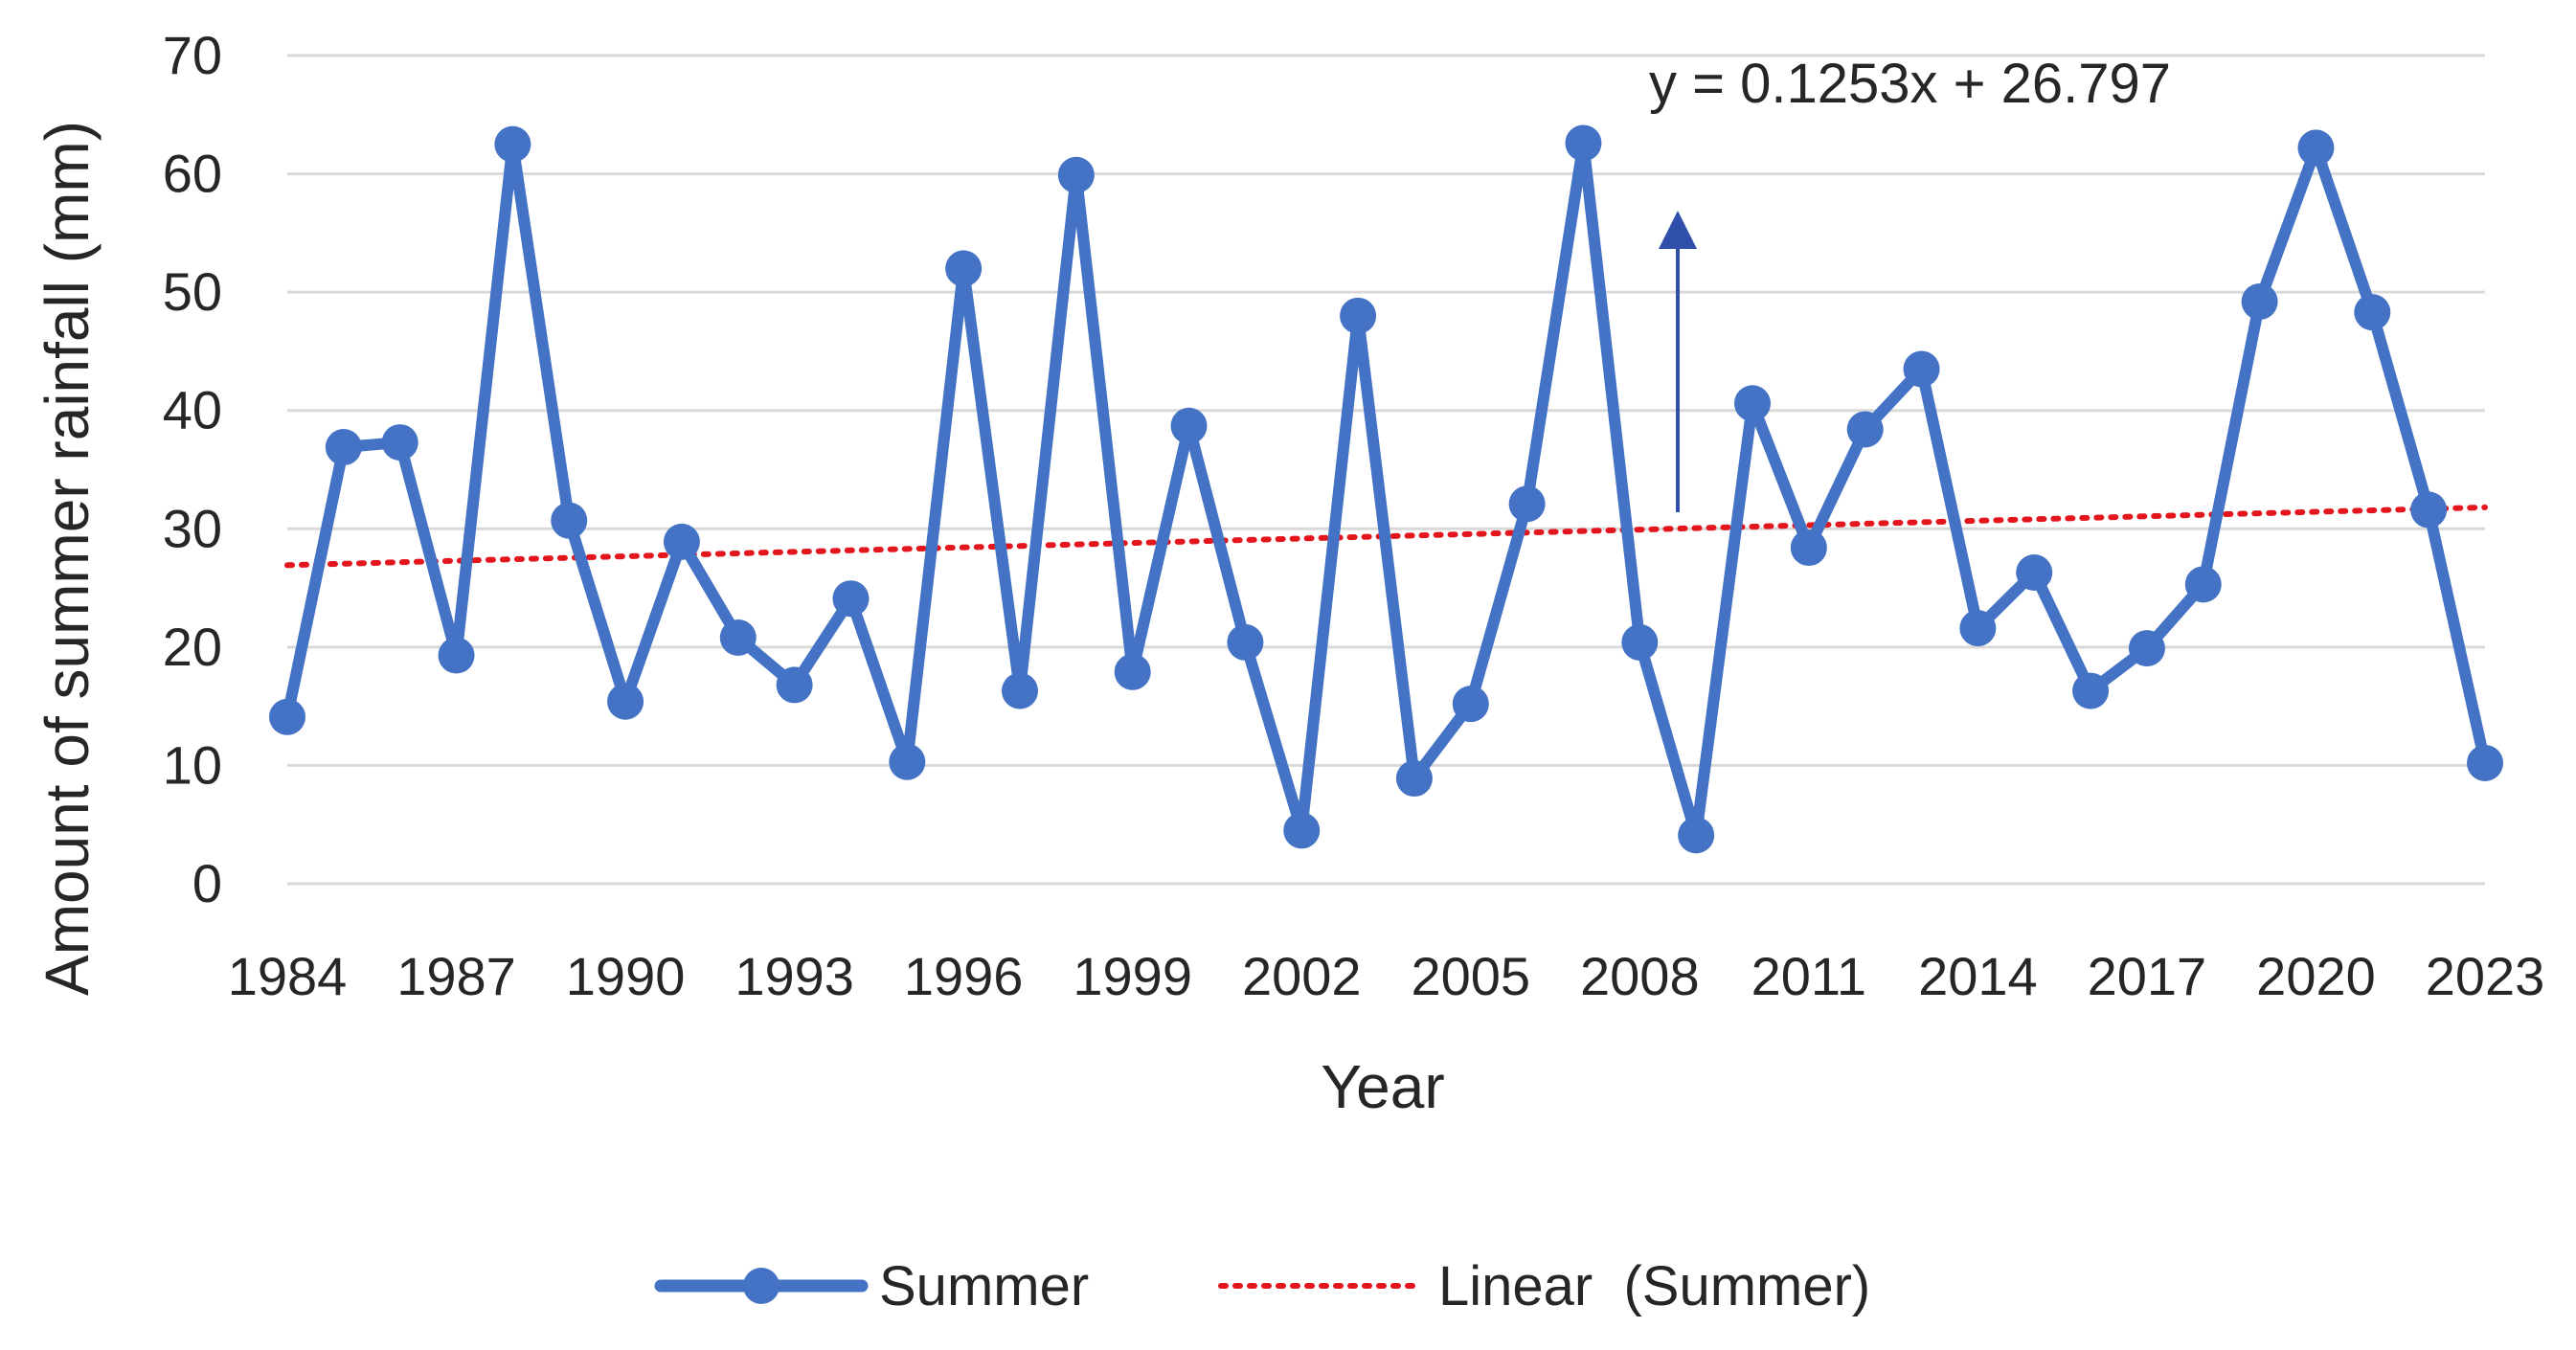 This screenshot has height=1350, width=2576. What do you see at coordinates (192, 292) in the screenshot?
I see `y-tick-label: 50` at bounding box center [192, 292].